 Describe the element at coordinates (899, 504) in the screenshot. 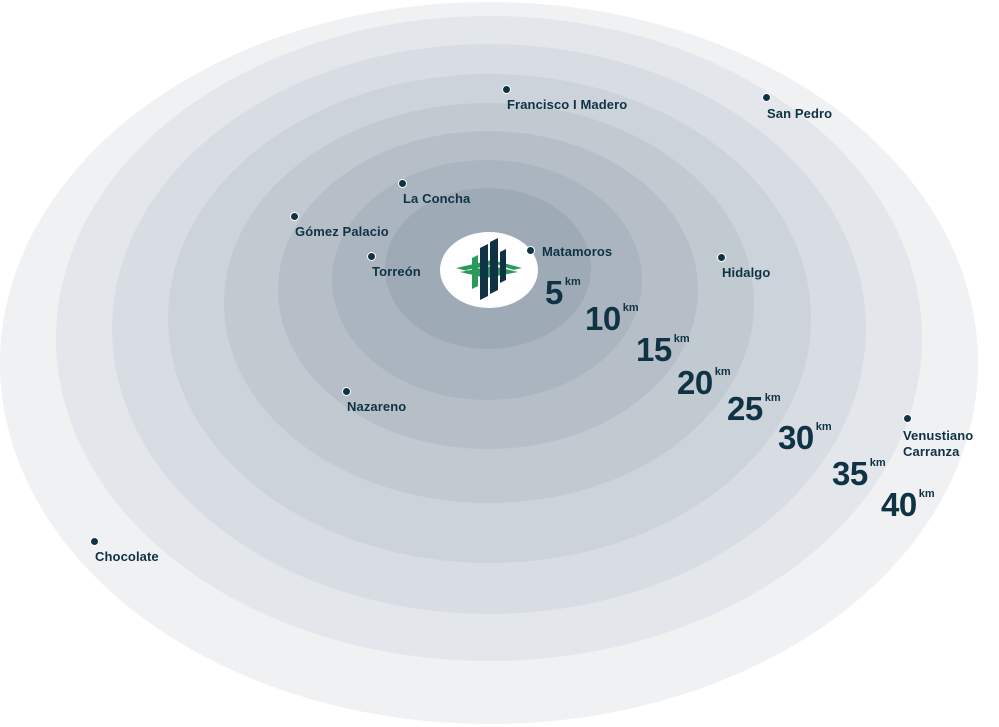

I see `distance-value: 40` at that location.